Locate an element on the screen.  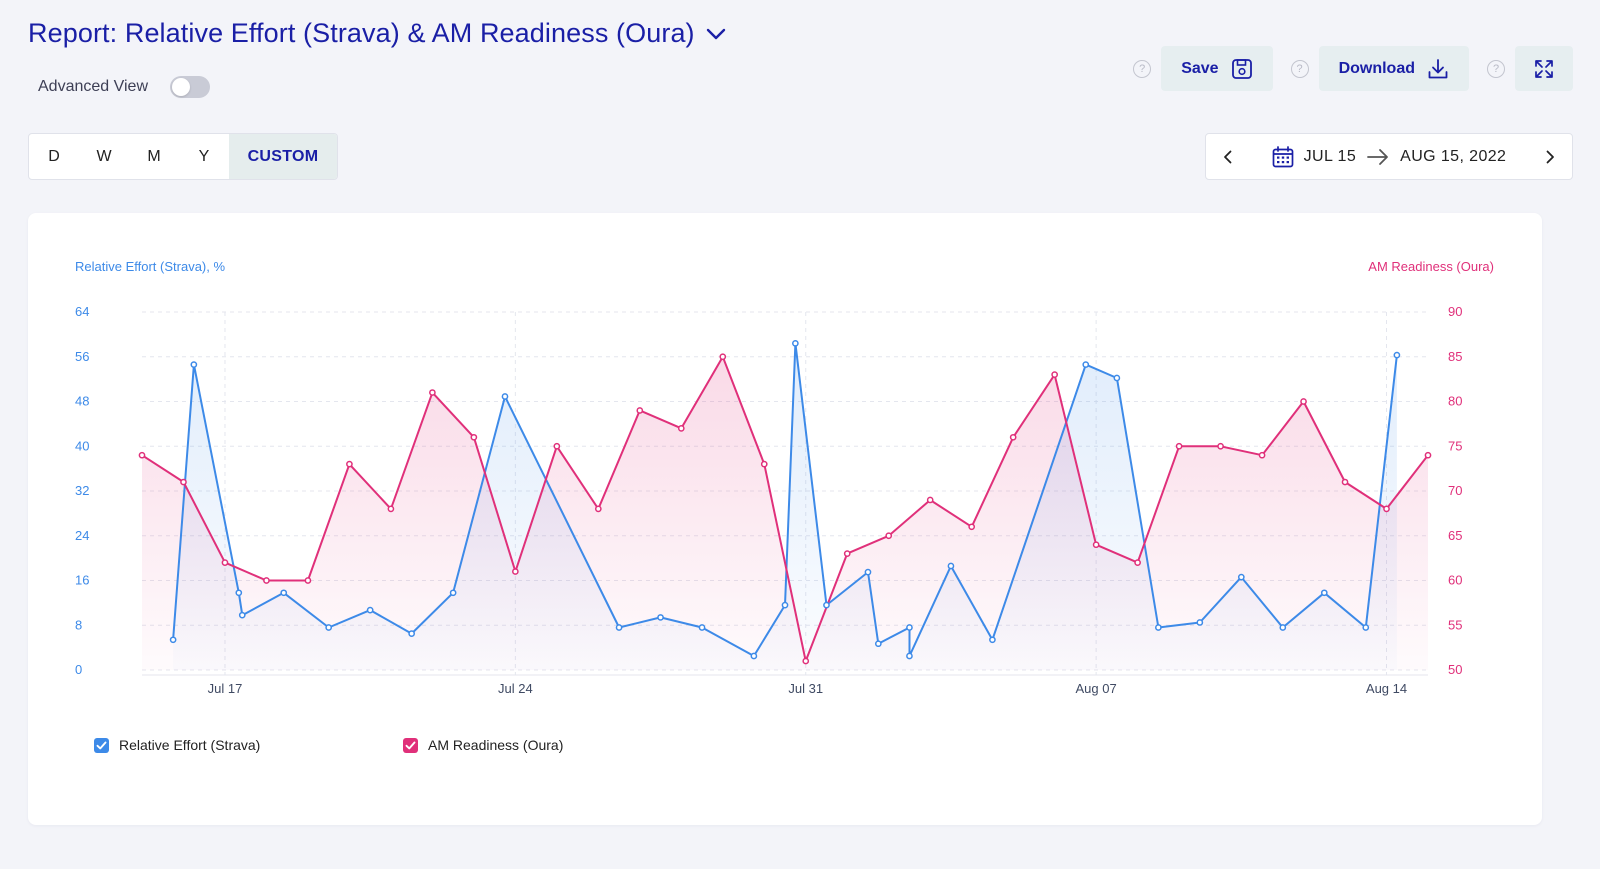
check-icon is located at coordinates (410, 745).